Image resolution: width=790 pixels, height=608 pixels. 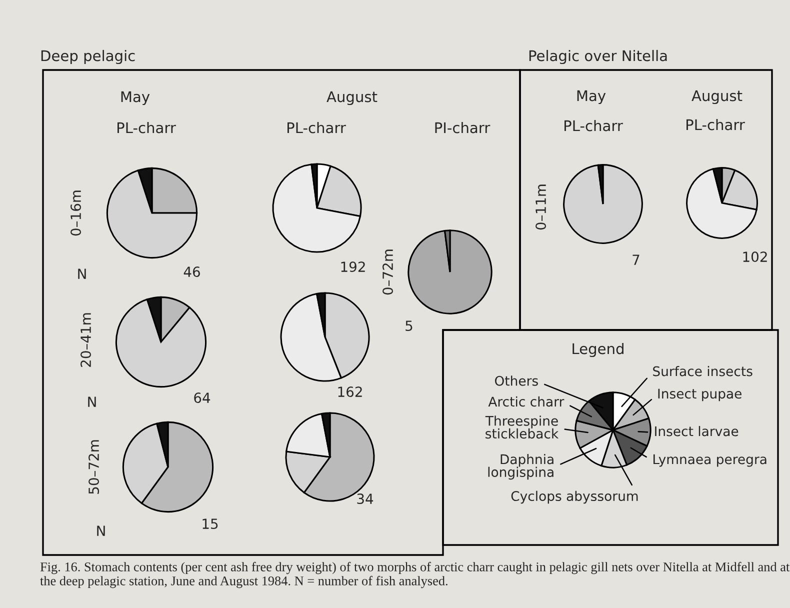 I want to click on text: 0–11m, so click(x=541, y=207).